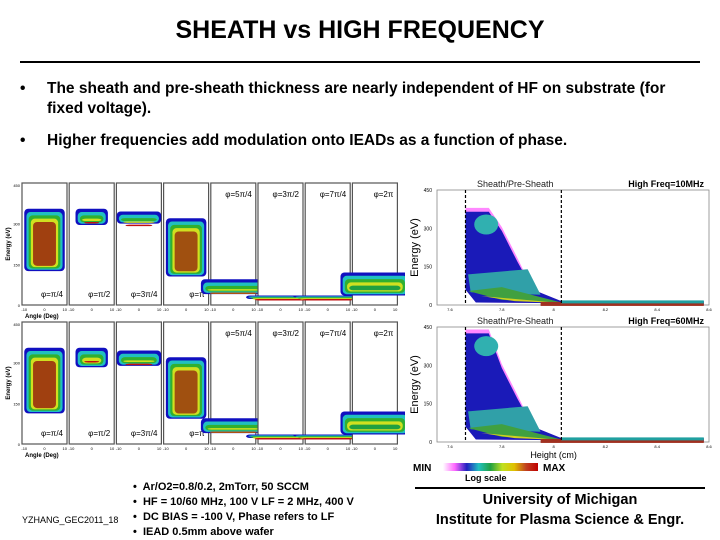 This screenshot has height=540, width=720. What do you see at coordinates (384, 194) in the screenshot?
I see `phase-label: φ=2π` at bounding box center [384, 194].